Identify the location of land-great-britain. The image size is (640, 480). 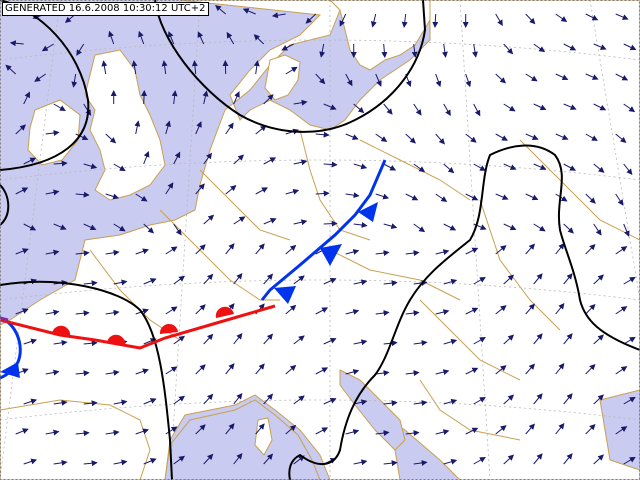
(125, 125).